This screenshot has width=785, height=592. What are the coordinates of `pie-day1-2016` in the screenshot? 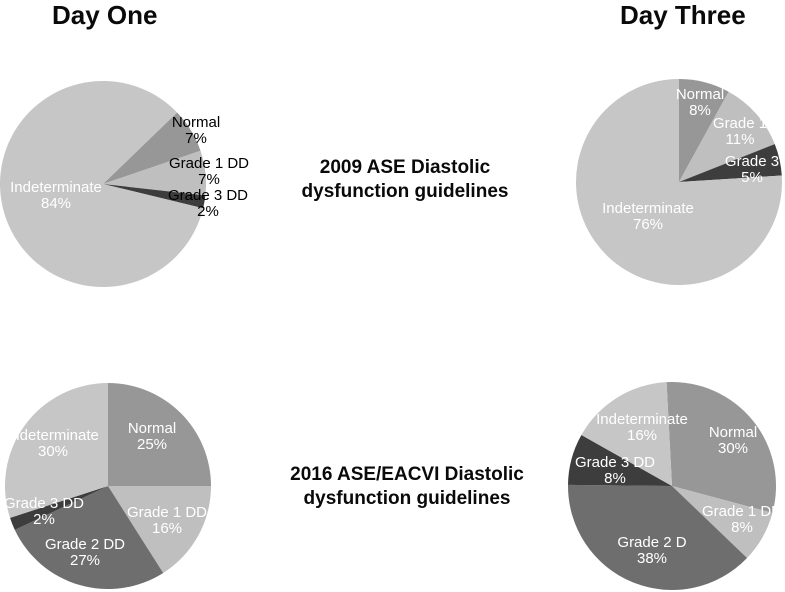 It's located at (108, 486).